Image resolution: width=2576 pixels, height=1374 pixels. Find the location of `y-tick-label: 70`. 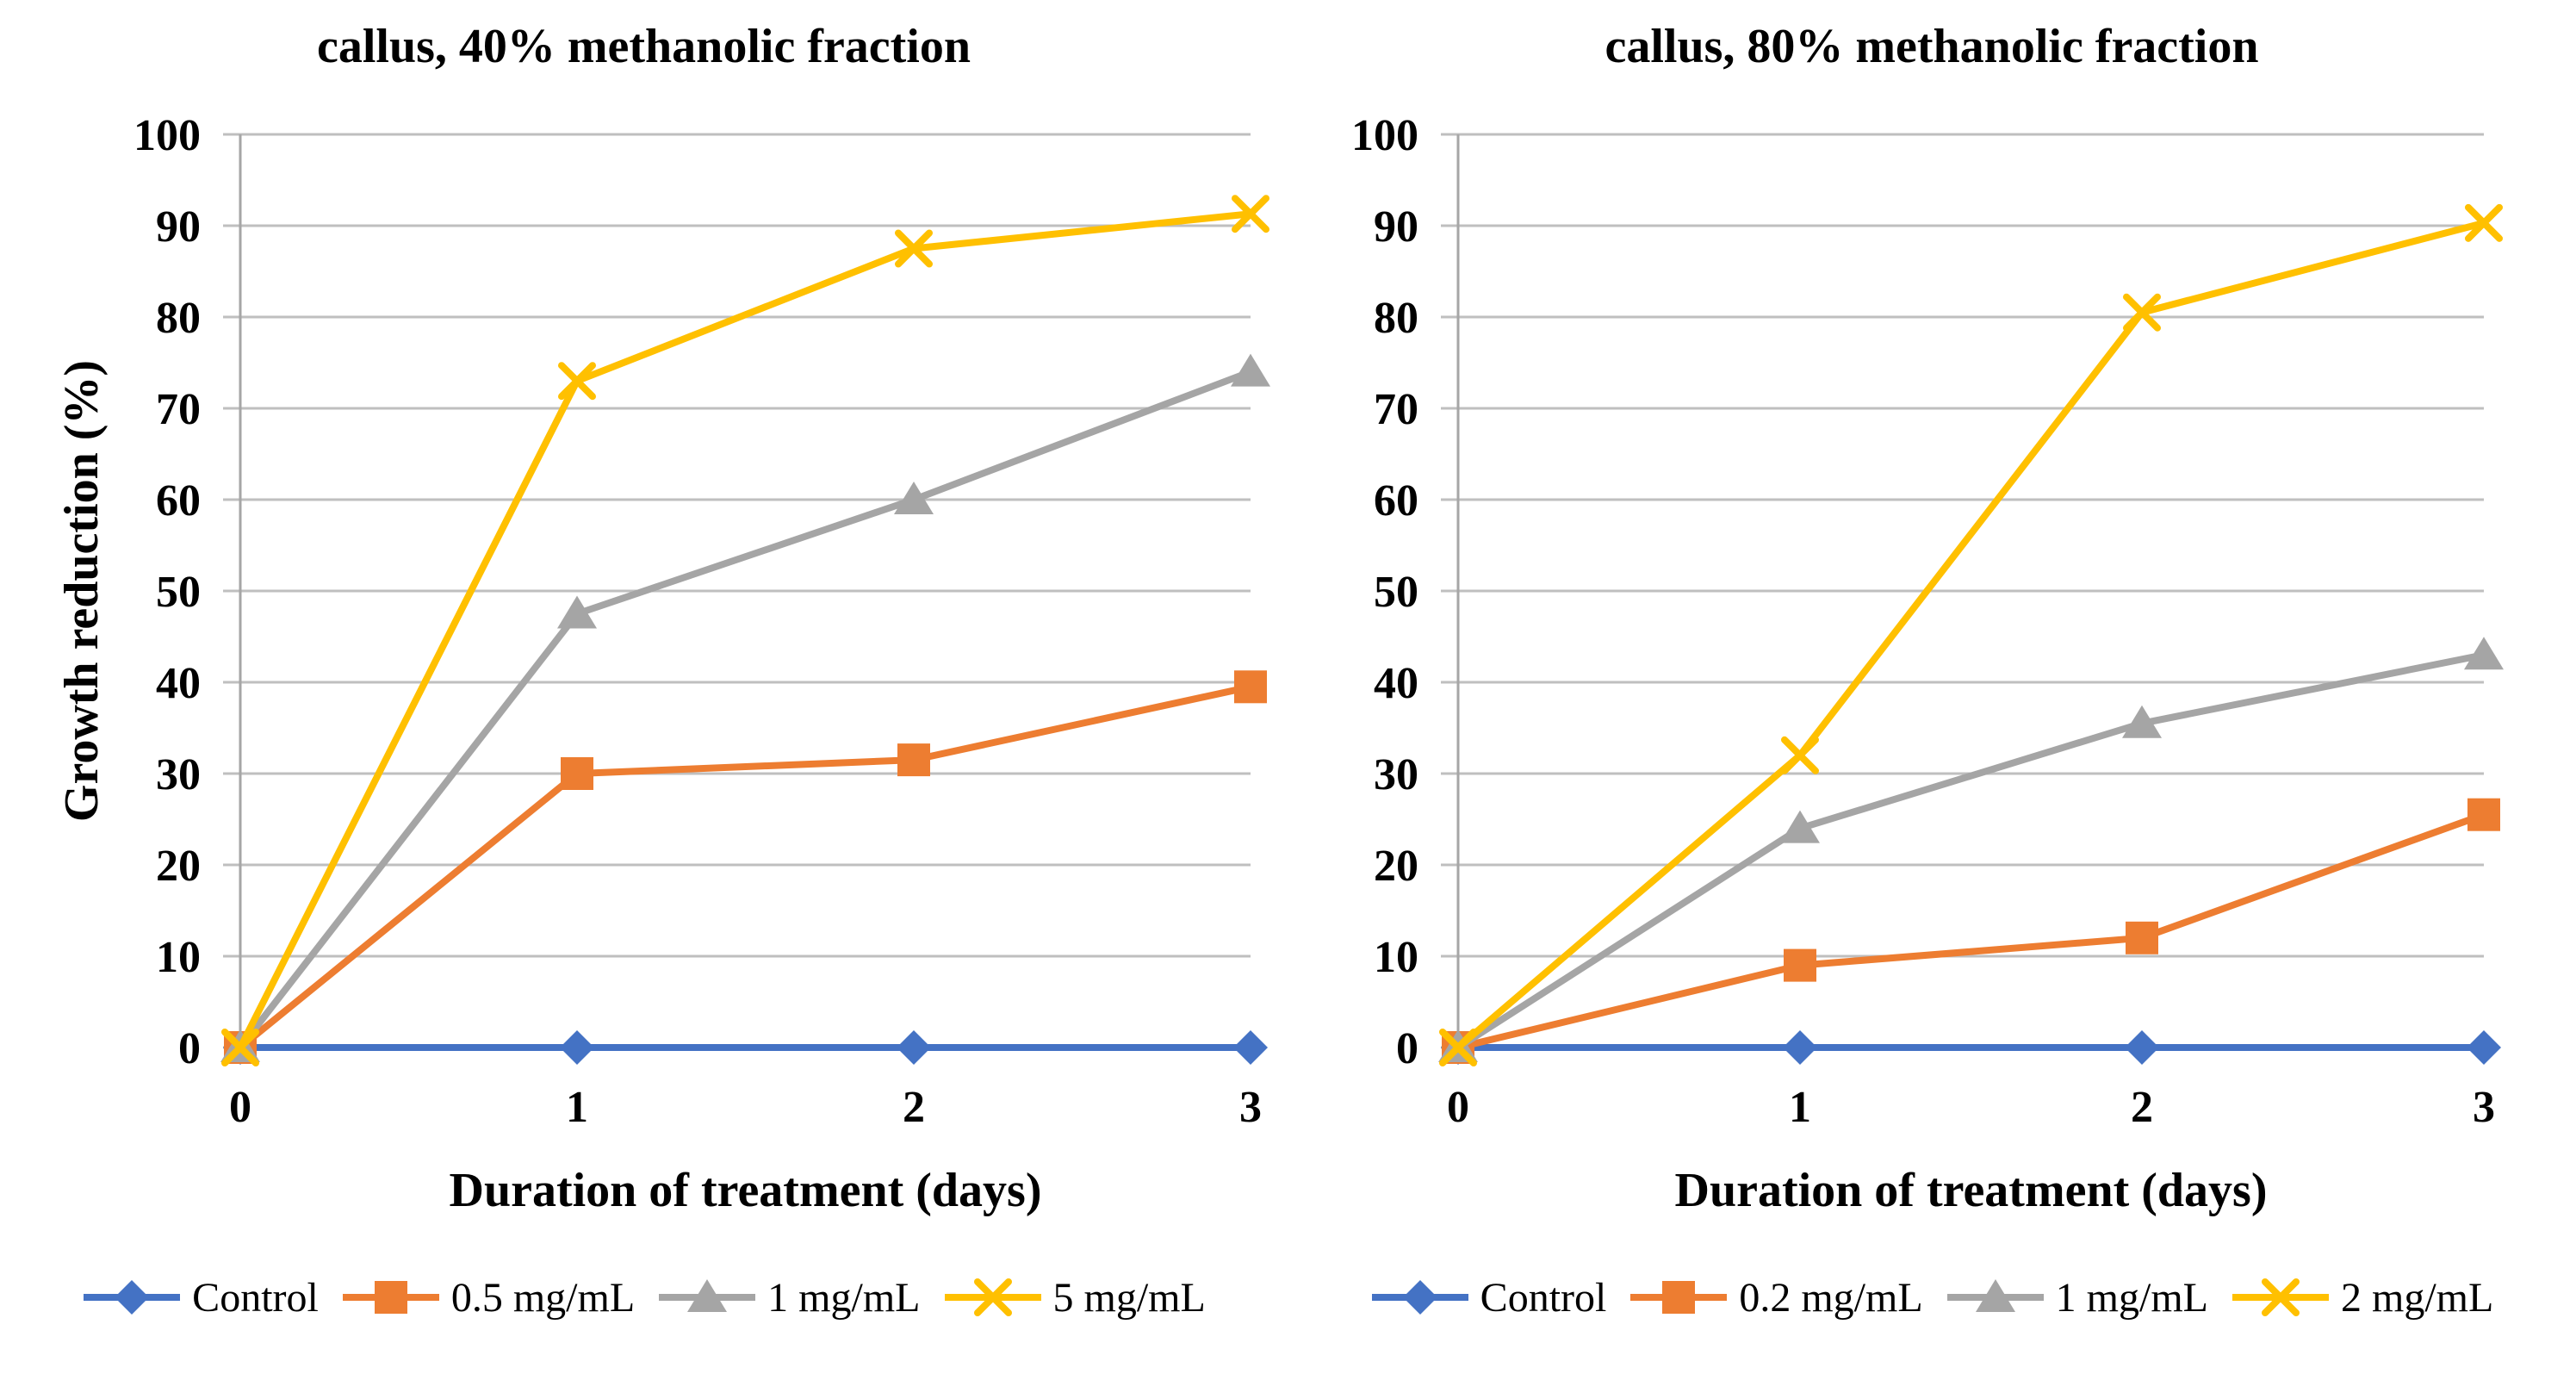

y-tick-label: 70 is located at coordinates (179, 409).